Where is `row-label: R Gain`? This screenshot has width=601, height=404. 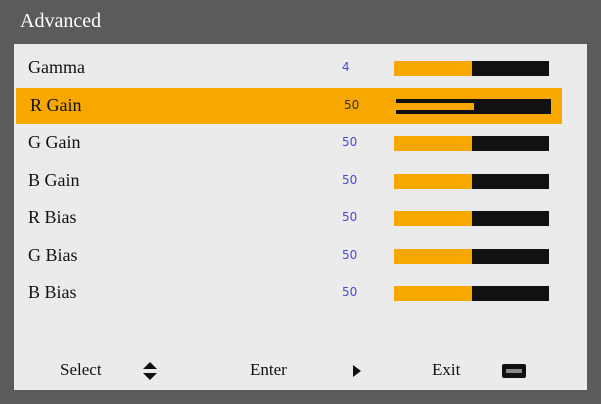 row-label: R Gain is located at coordinates (56, 104).